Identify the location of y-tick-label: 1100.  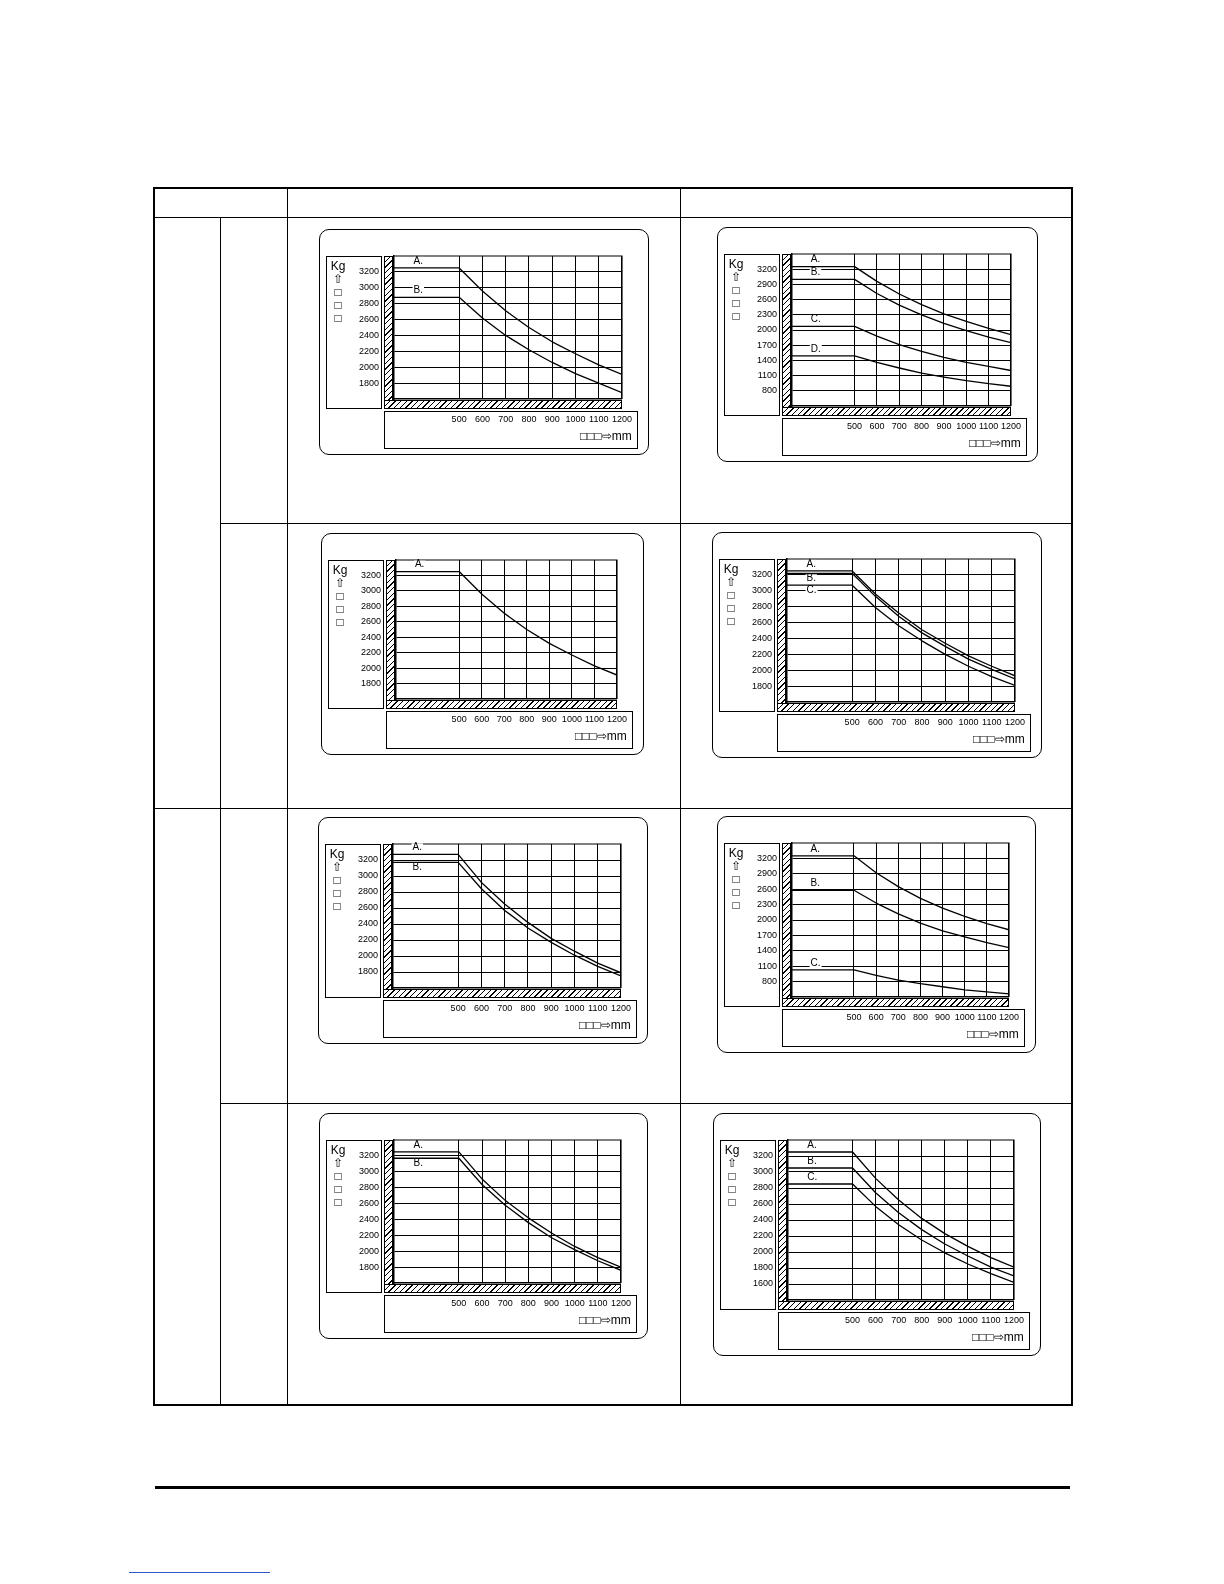
(767, 965).